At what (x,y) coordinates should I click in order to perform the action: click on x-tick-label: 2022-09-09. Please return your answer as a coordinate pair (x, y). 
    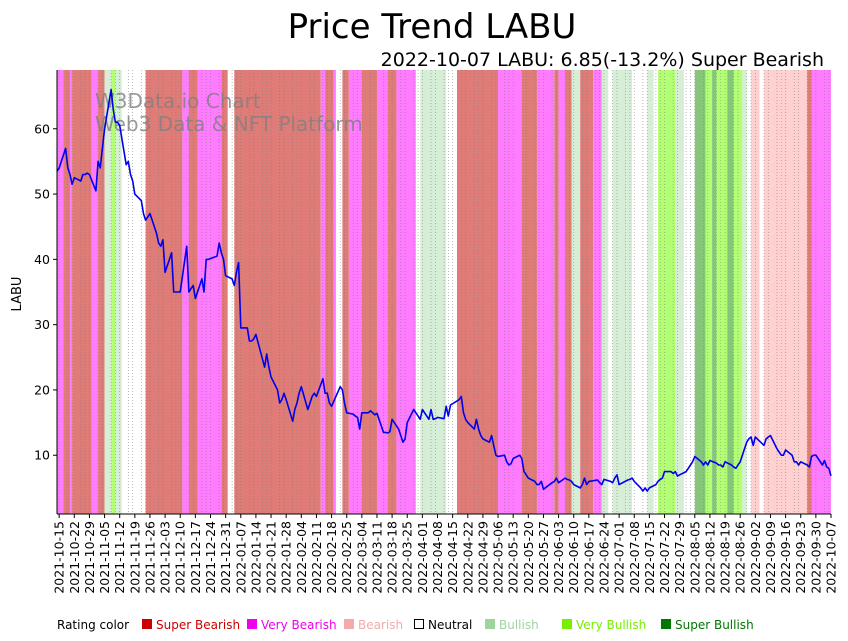
    Looking at the image, I should click on (770, 557).